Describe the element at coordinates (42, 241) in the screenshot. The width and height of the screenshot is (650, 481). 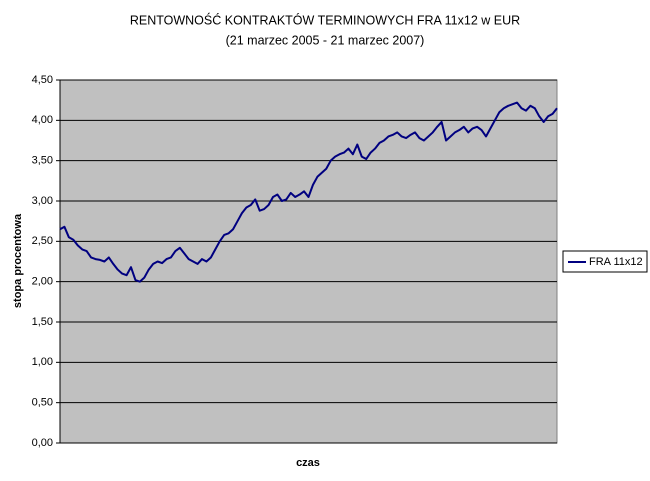
I see `y-tick-label: 2,50` at that location.